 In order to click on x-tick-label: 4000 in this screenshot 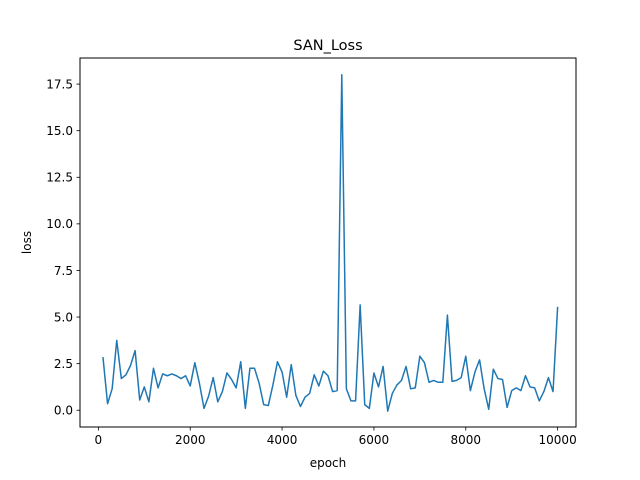, I will do `click(282, 440)`.